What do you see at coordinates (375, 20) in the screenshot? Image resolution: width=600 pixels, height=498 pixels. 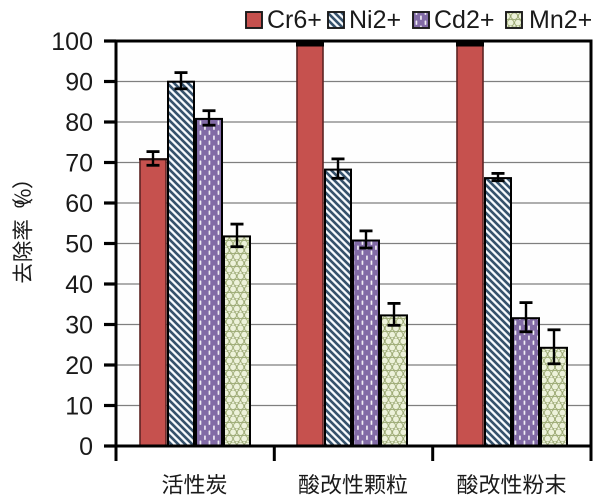 I see `svg-text: Ni2+` at bounding box center [375, 20].